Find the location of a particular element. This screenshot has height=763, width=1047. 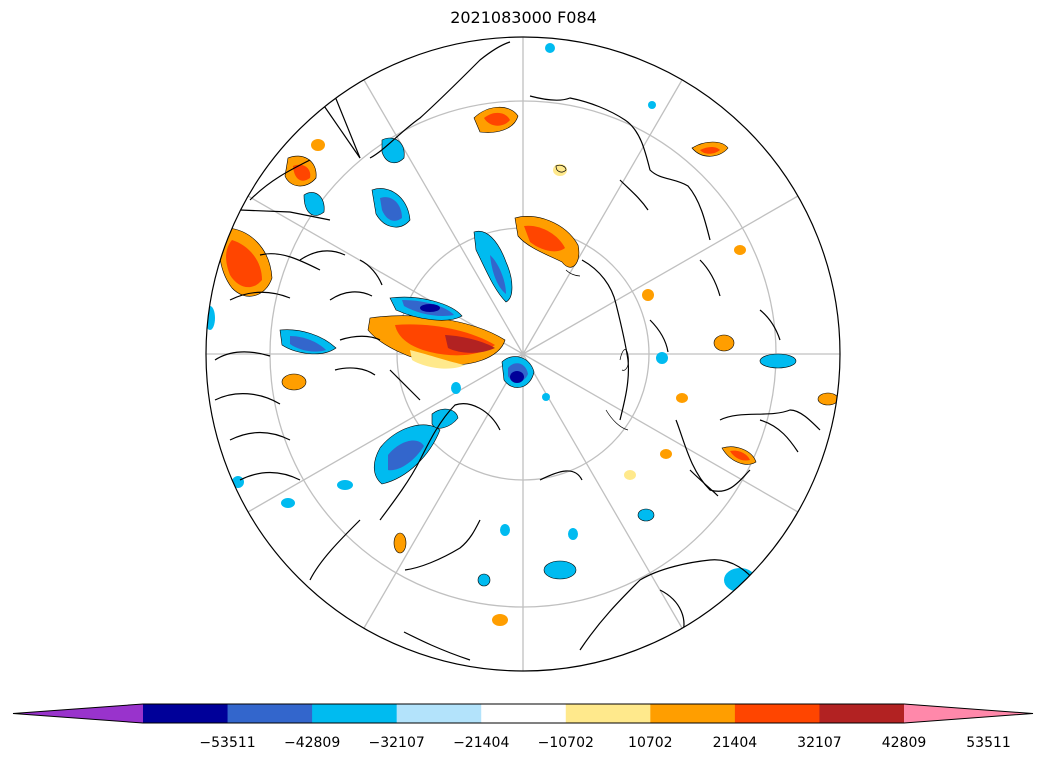

colorbar-tick-label: −21404 is located at coordinates (481, 743).